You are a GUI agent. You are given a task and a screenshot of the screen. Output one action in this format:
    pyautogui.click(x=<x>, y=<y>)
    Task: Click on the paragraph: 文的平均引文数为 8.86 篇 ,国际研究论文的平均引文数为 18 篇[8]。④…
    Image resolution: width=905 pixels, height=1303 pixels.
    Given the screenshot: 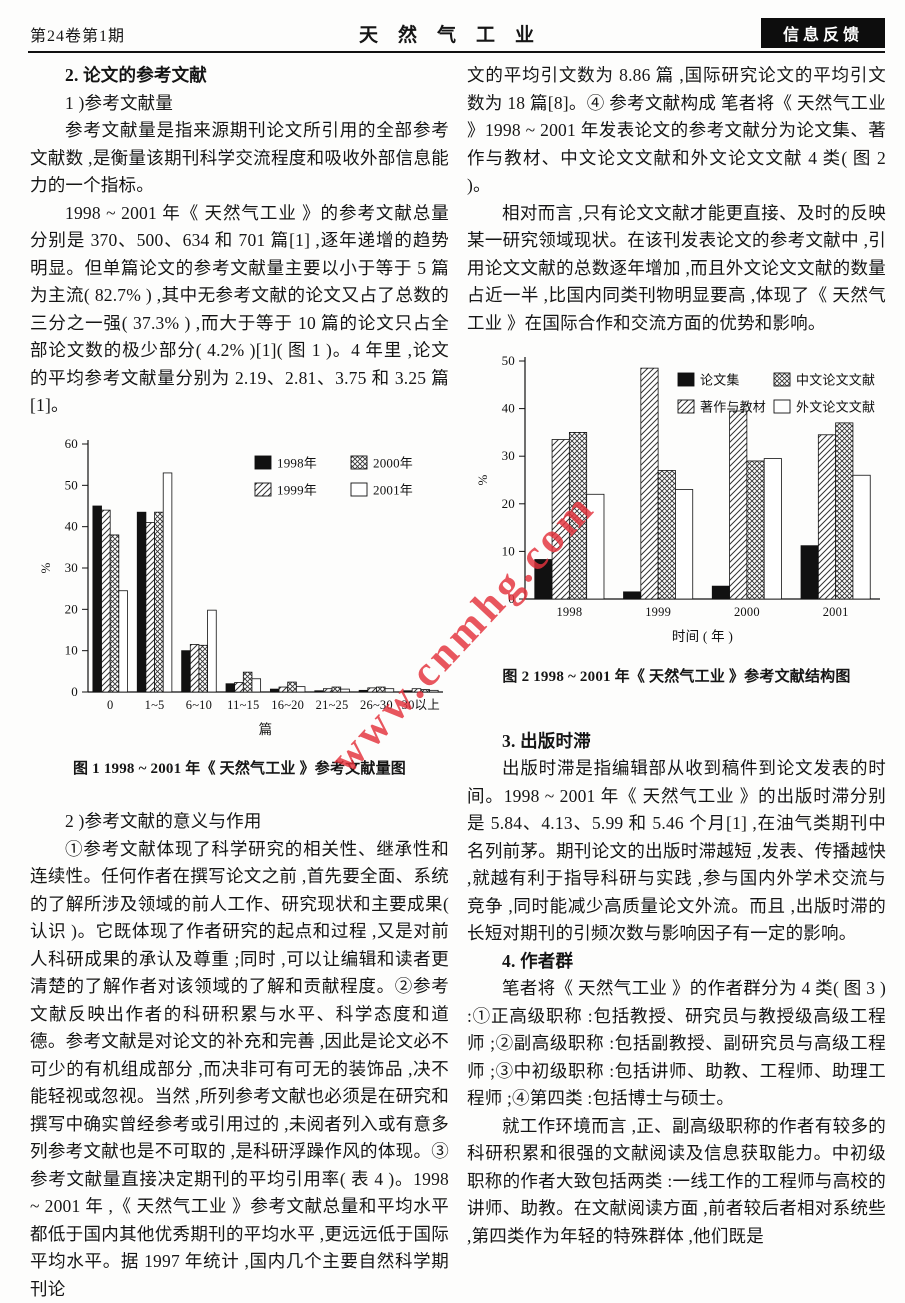 What is the action you would take?
    pyautogui.click(x=676, y=131)
    